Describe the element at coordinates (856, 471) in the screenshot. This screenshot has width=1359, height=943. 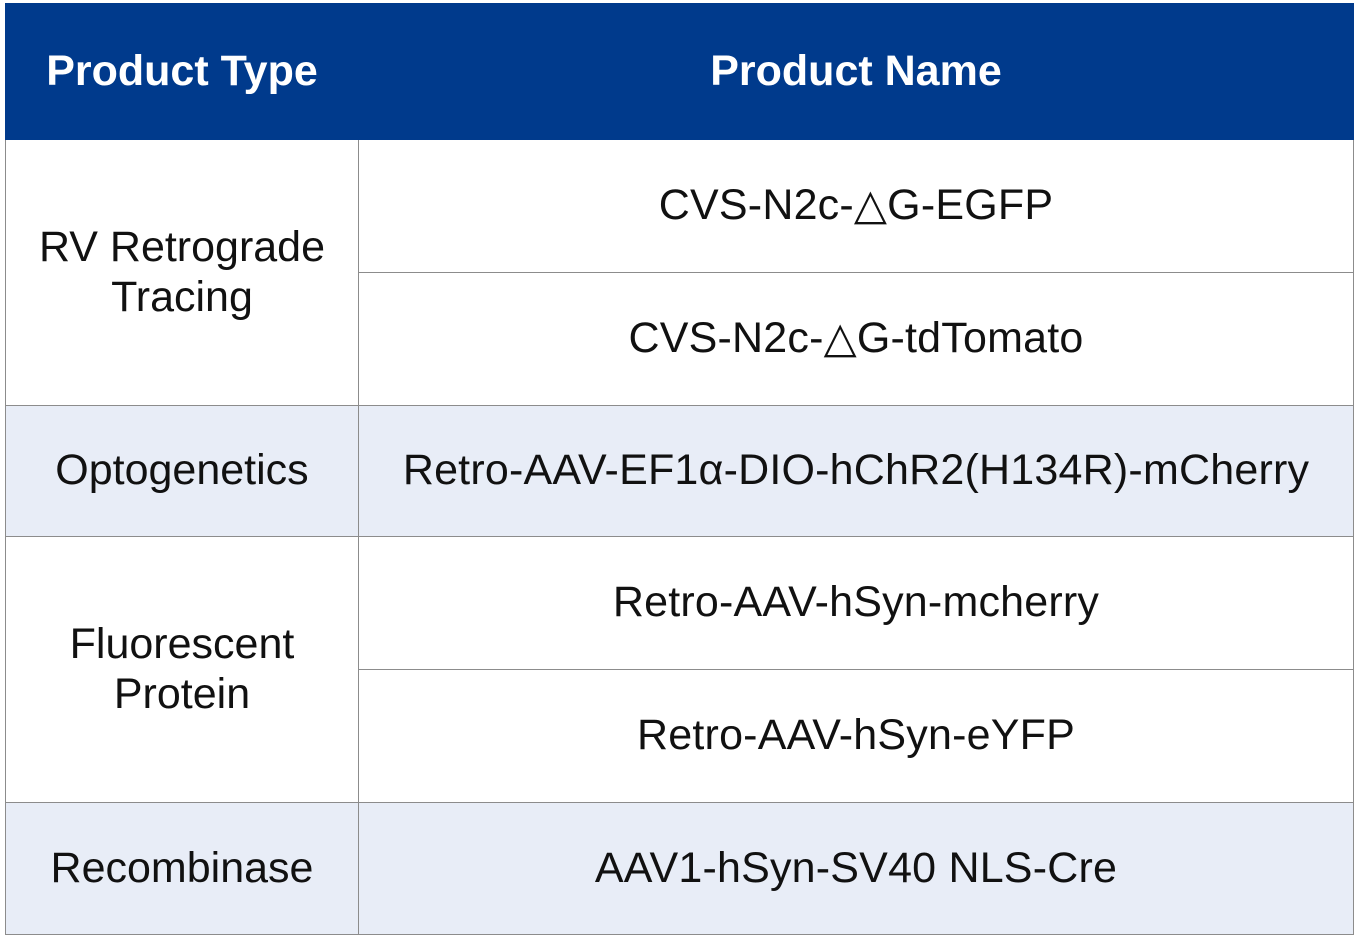
I see `product-name-cell: Retro-AAV-EF1α-DIO-hChR2(H134R)-mCherry` at that location.